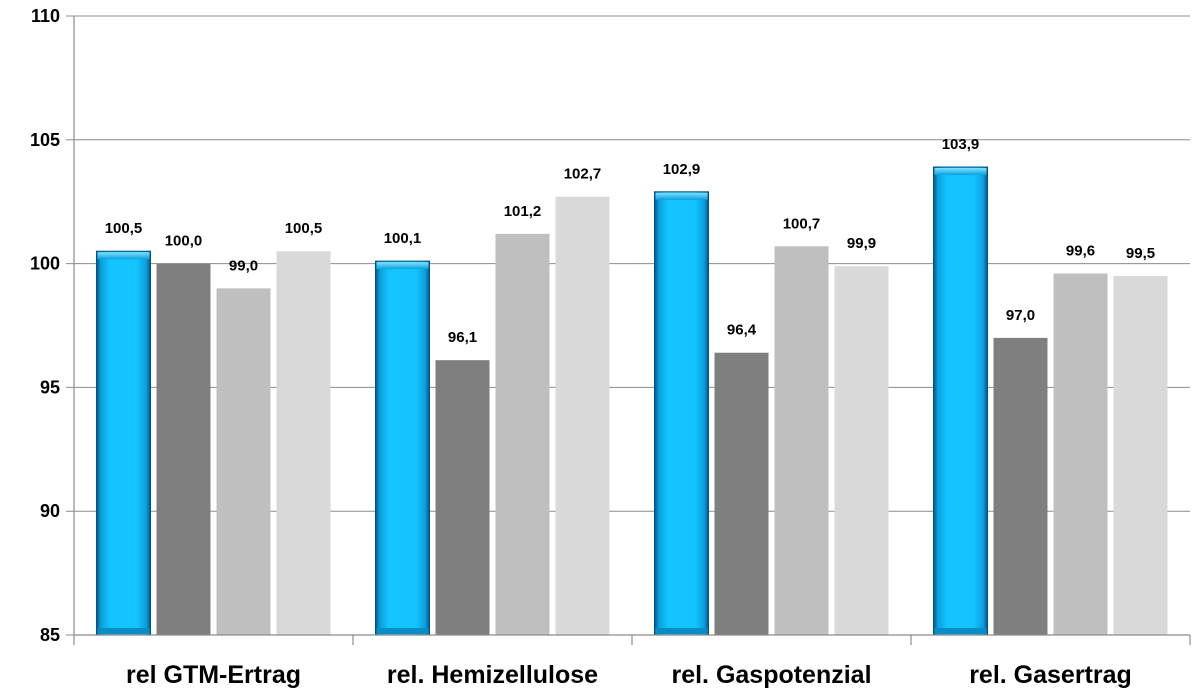 The height and width of the screenshot is (696, 1198). Describe the element at coordinates (492, 675) in the screenshot. I see `x-category-label: rel. Hemizellulose` at that location.